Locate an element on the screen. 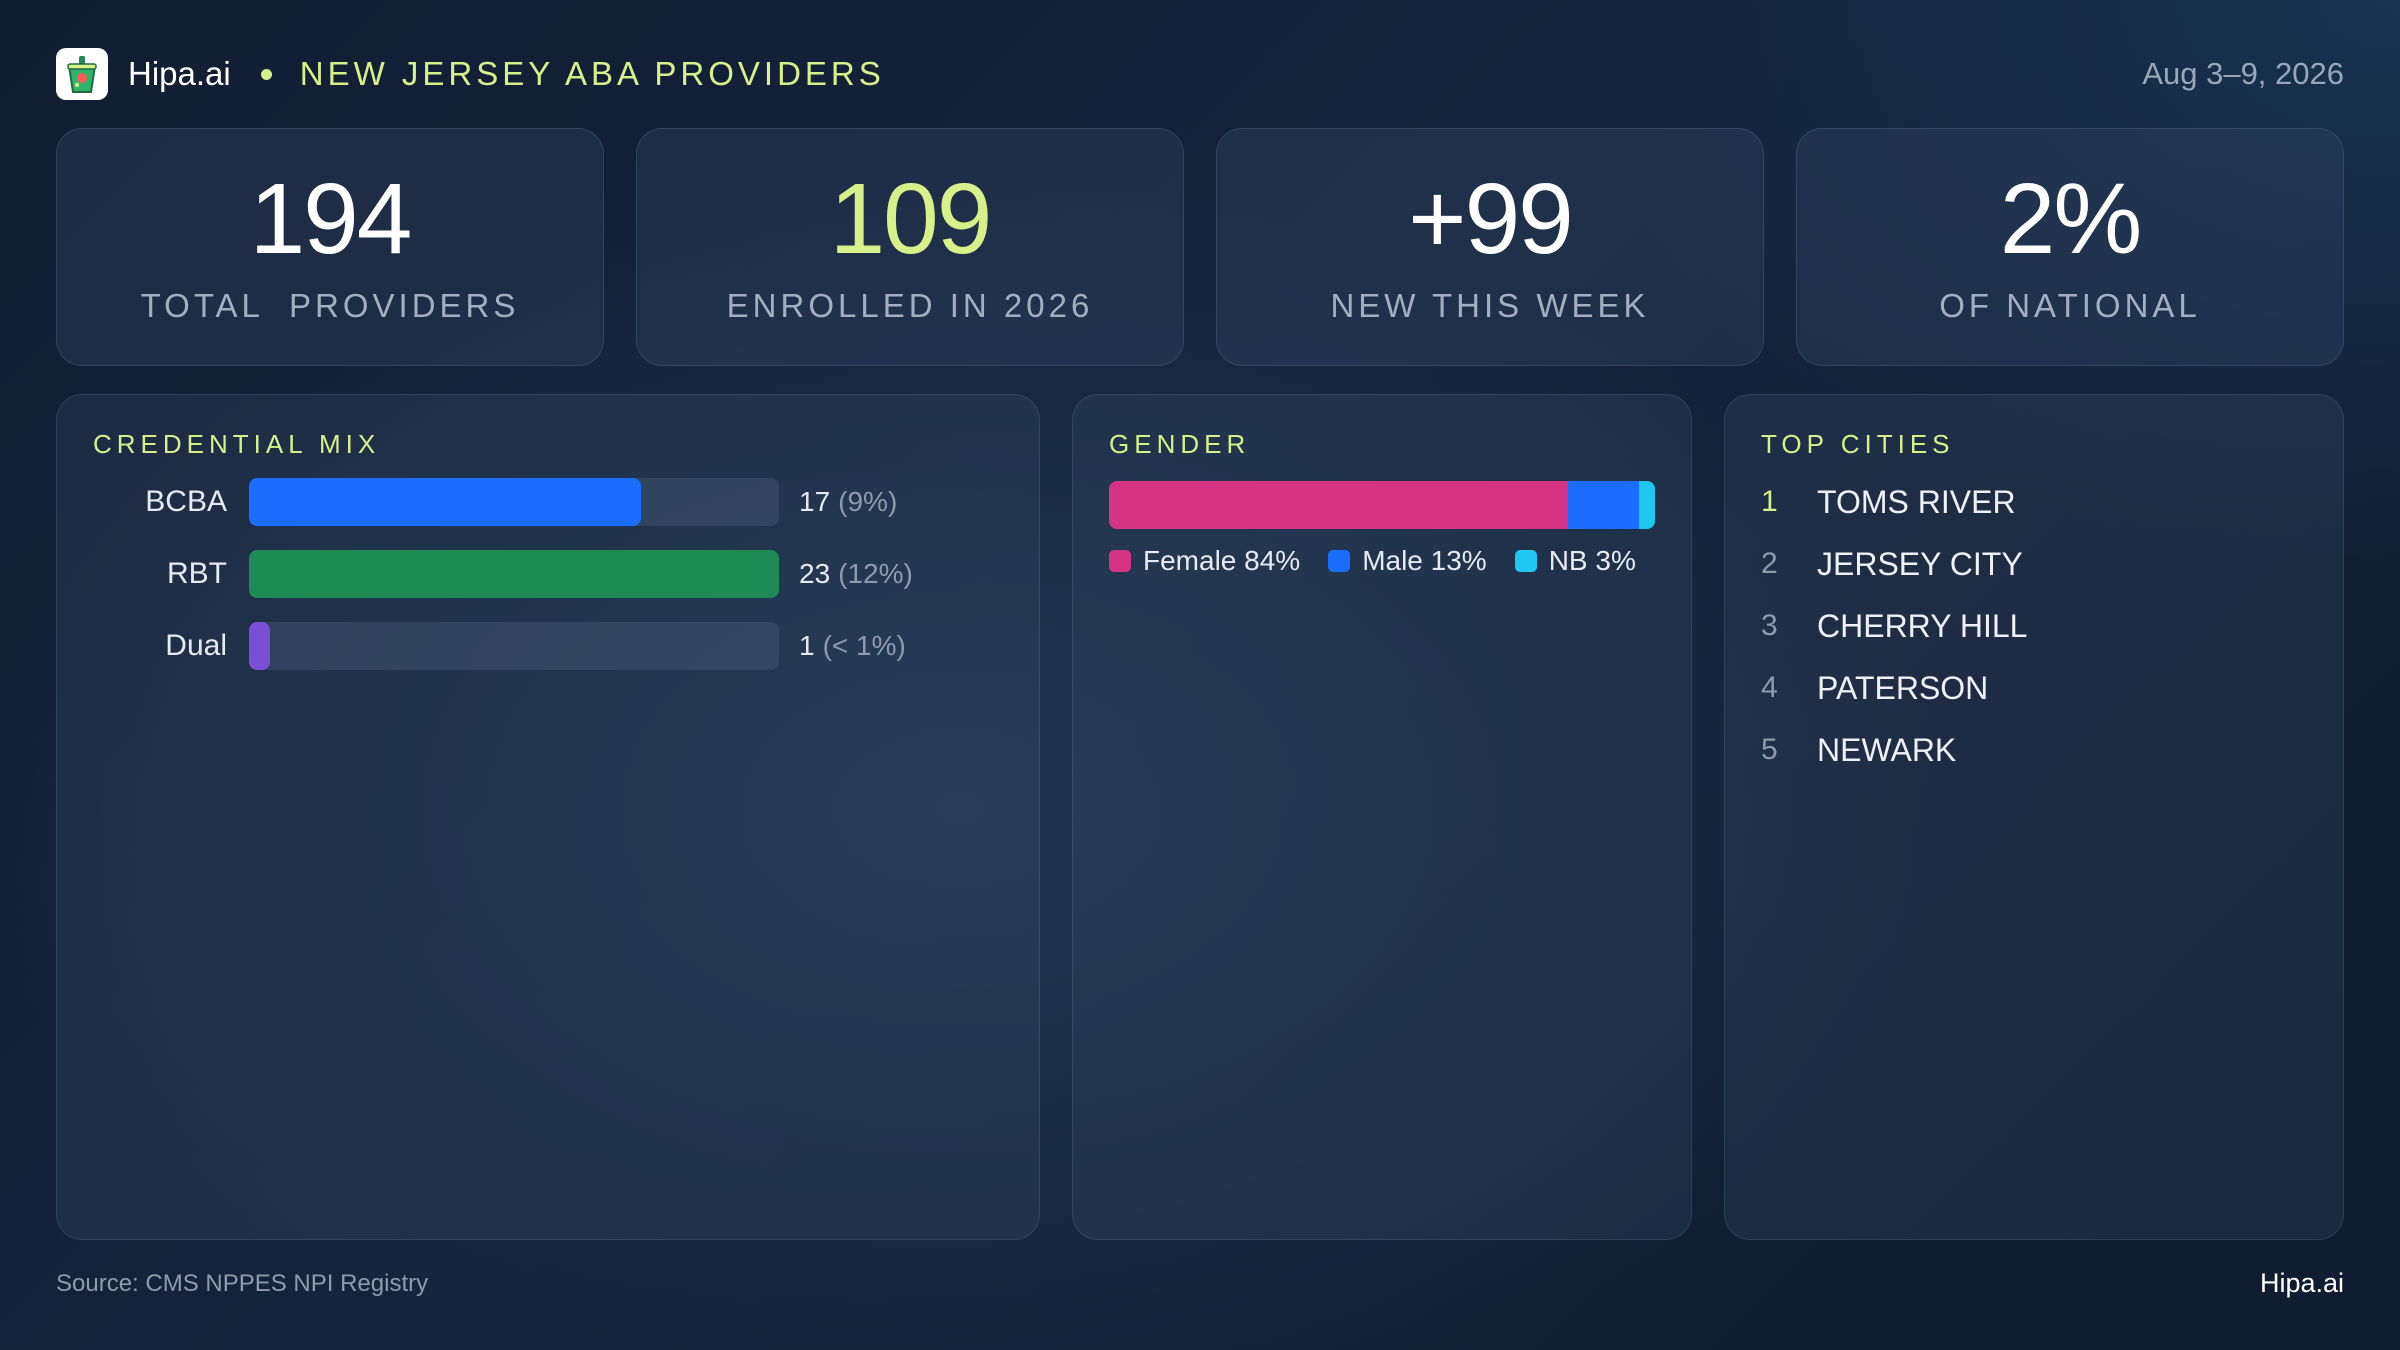 The width and height of the screenshot is (2400, 1350). credential-row-rbt: RBT 23 (12%) is located at coordinates (503, 574).